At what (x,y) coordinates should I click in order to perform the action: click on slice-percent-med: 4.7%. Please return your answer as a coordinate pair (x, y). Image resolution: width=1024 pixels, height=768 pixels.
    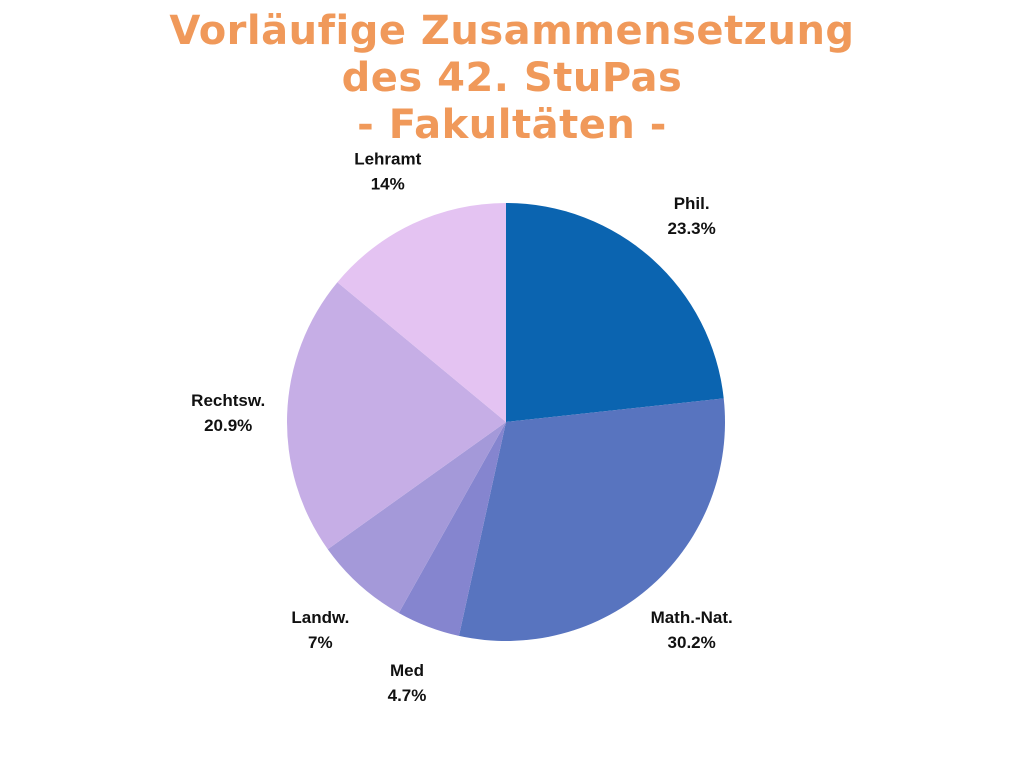
    Looking at the image, I should click on (407, 695).